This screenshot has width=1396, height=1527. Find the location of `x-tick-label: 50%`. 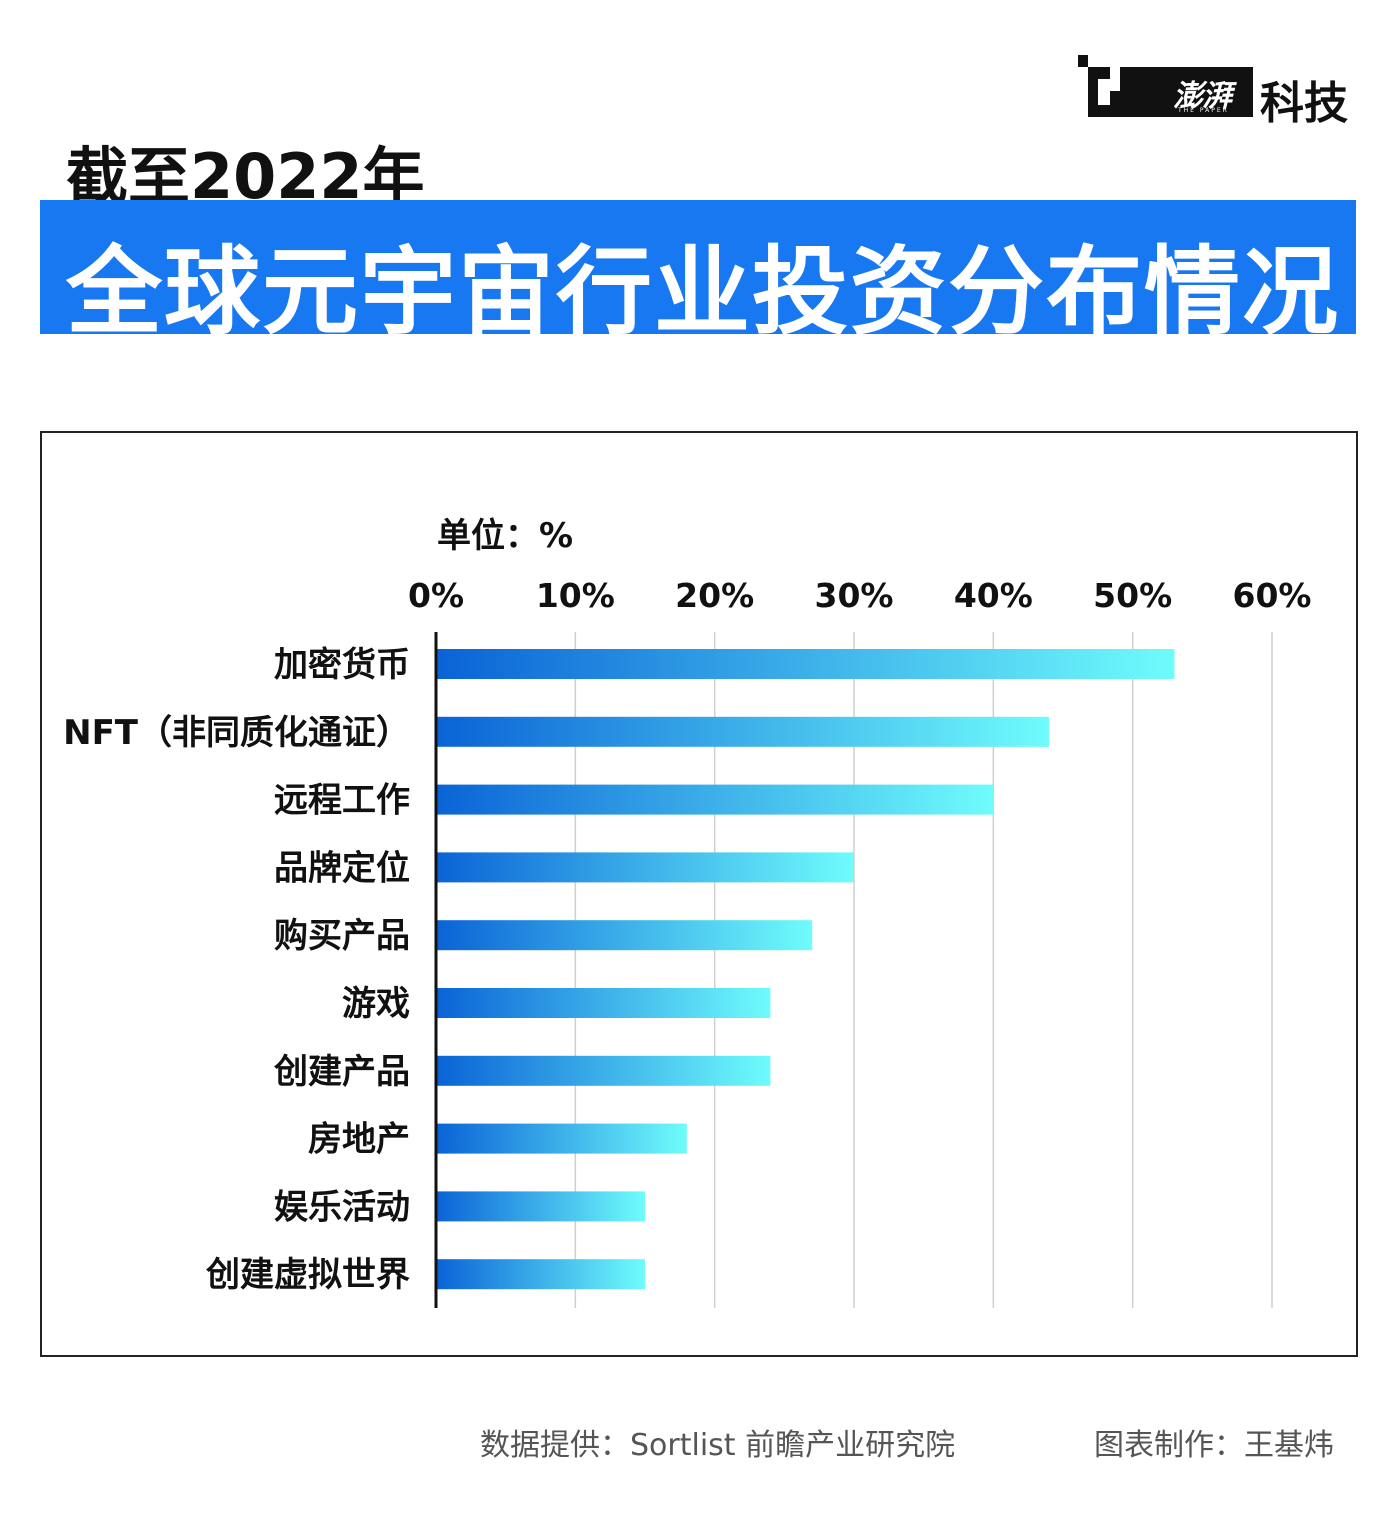

x-tick-label: 50% is located at coordinates (1132, 595).